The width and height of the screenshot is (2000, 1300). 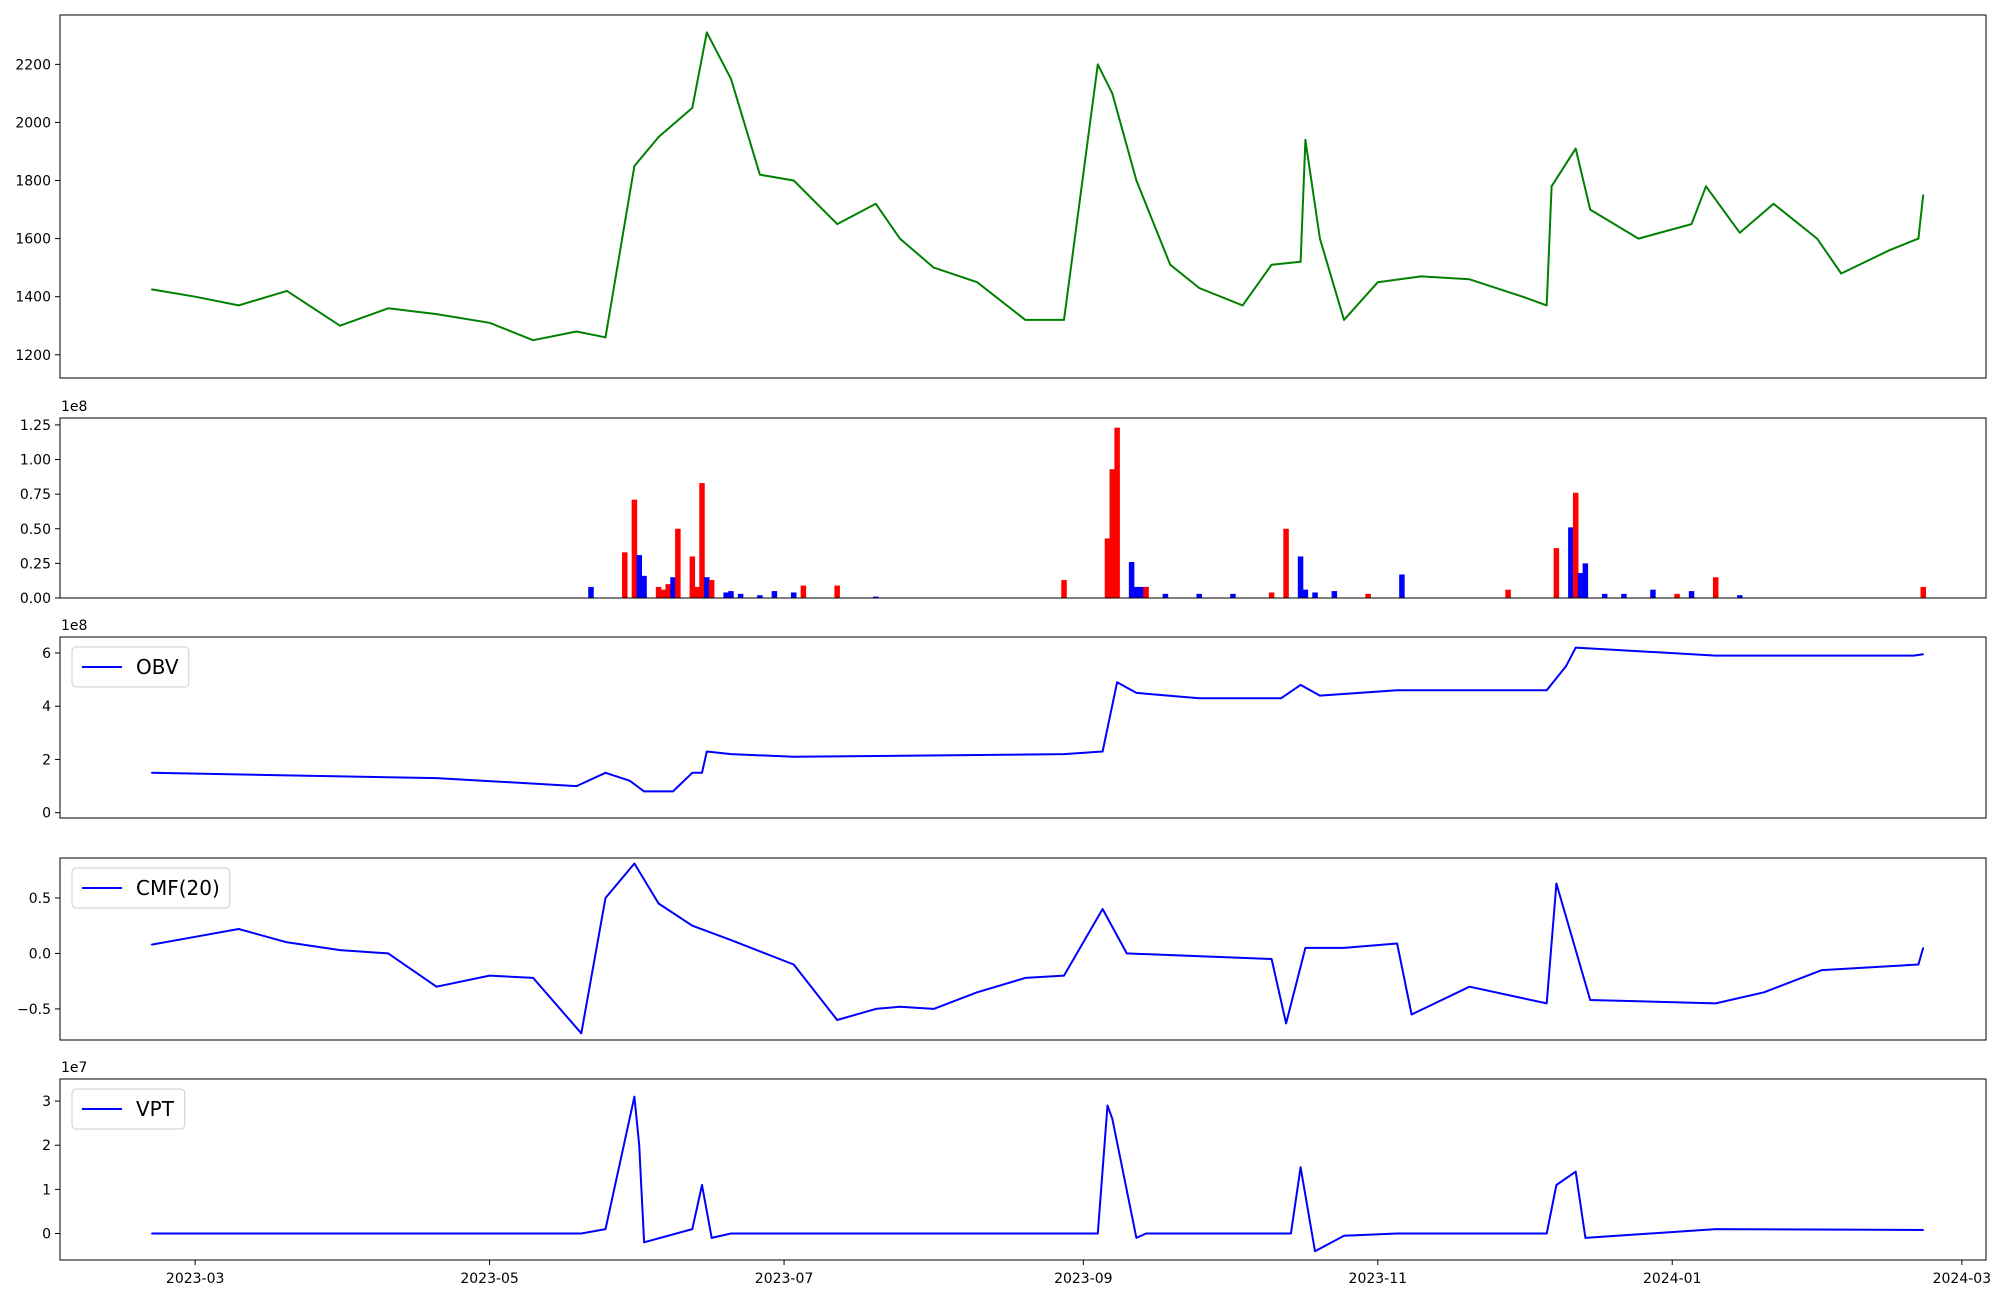 What do you see at coordinates (46, 1190) in the screenshot?
I see `y-tick-label: 1` at bounding box center [46, 1190].